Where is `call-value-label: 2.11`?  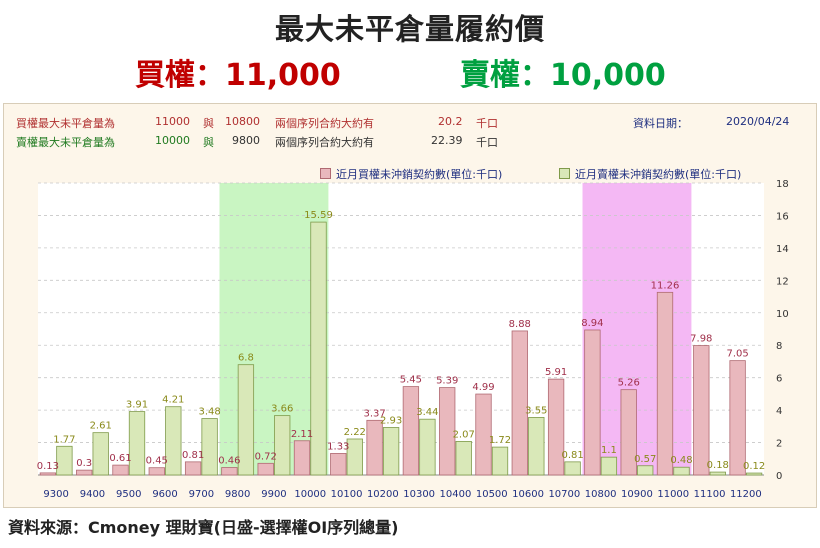
call-value-label: 2.11 is located at coordinates (302, 434).